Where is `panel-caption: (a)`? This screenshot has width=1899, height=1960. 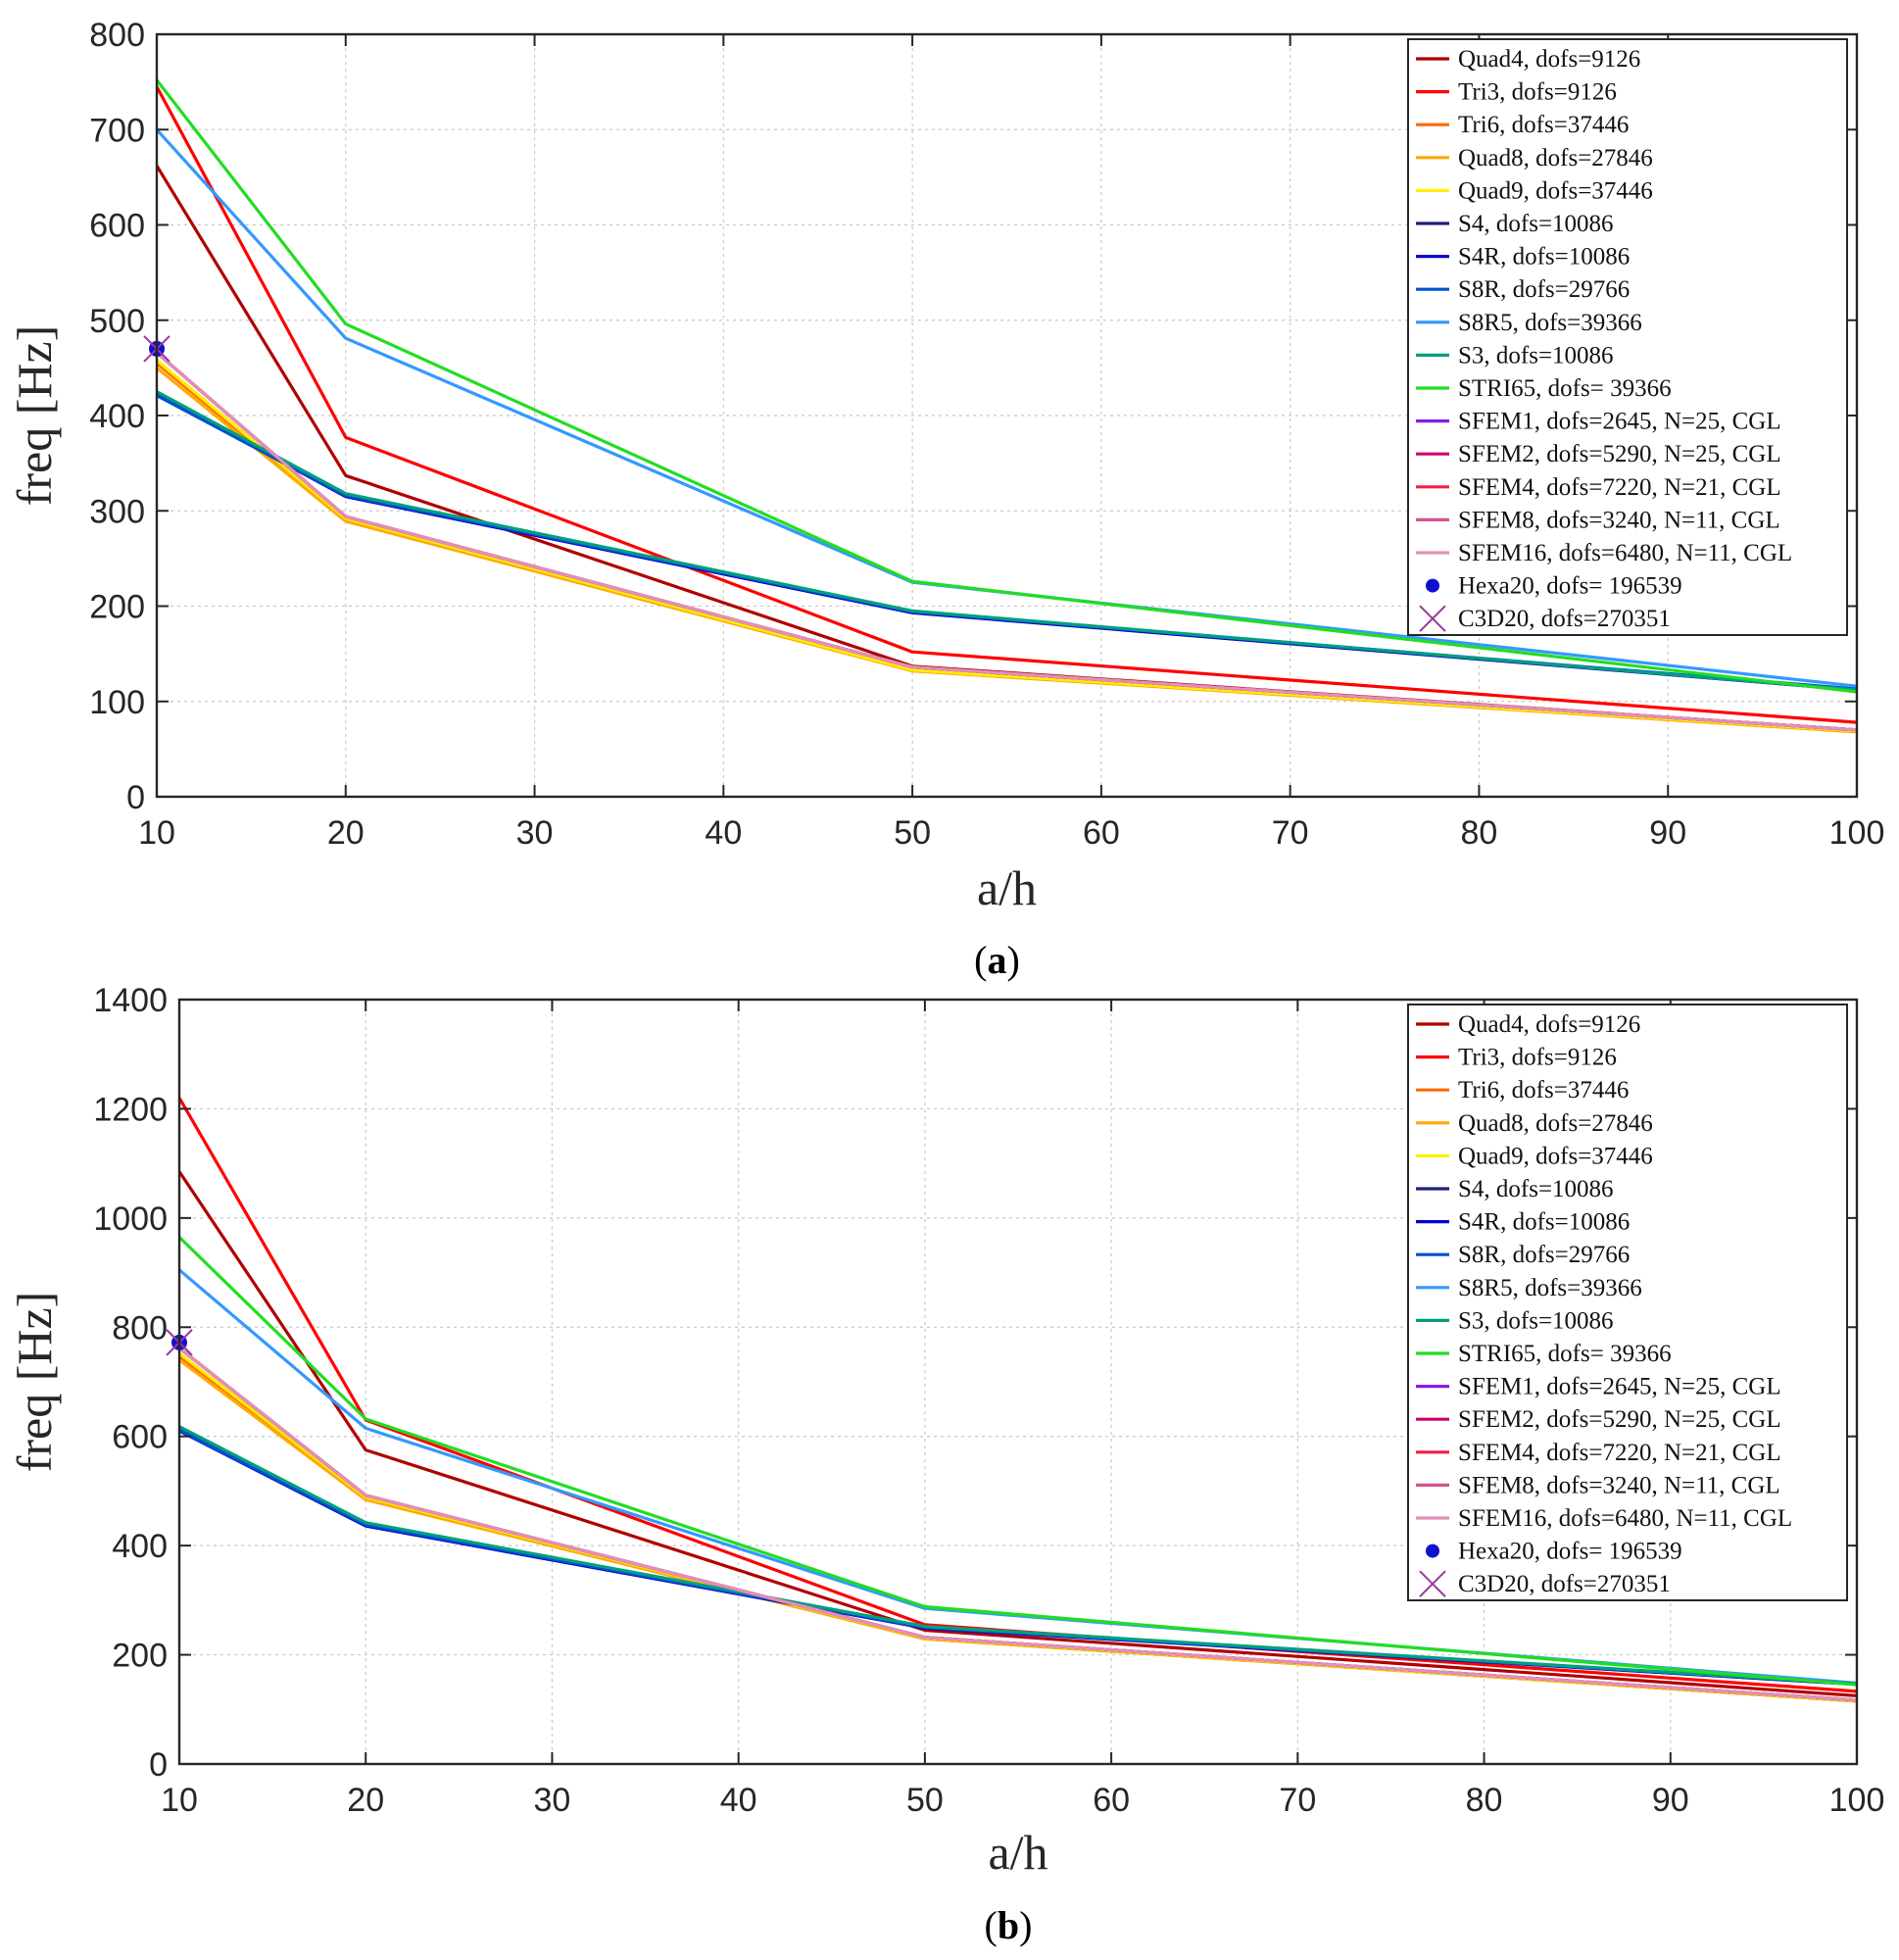
panel-caption: (a) is located at coordinates (997, 960).